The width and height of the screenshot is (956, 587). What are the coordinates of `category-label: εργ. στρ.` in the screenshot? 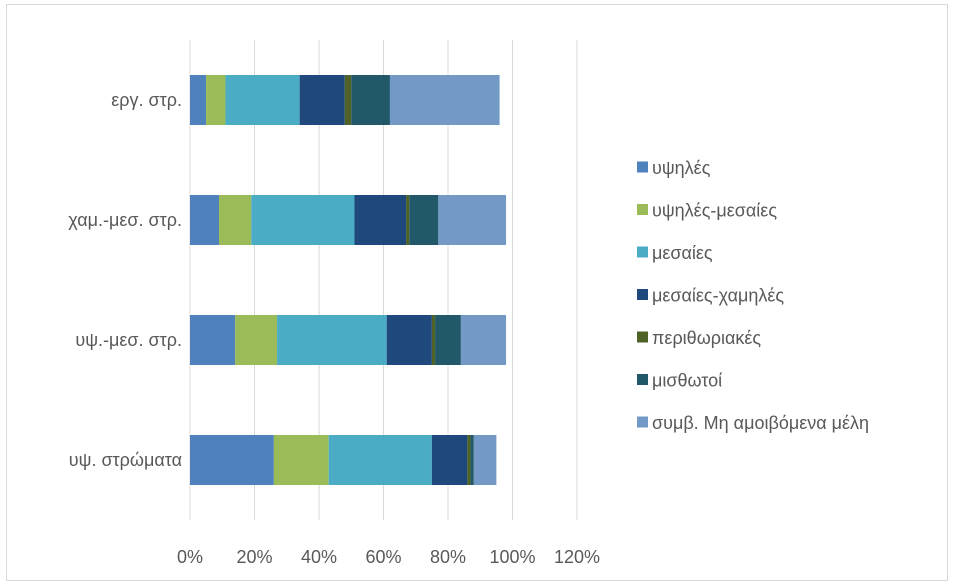 It's located at (146, 100).